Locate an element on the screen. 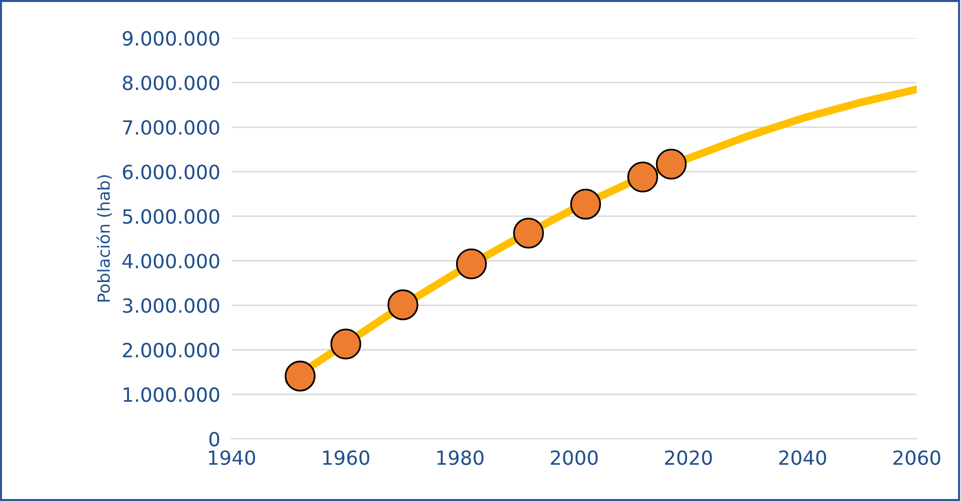 The height and width of the screenshot is (501, 961). y-tick-label: 4.000.000 is located at coordinates (171, 261).